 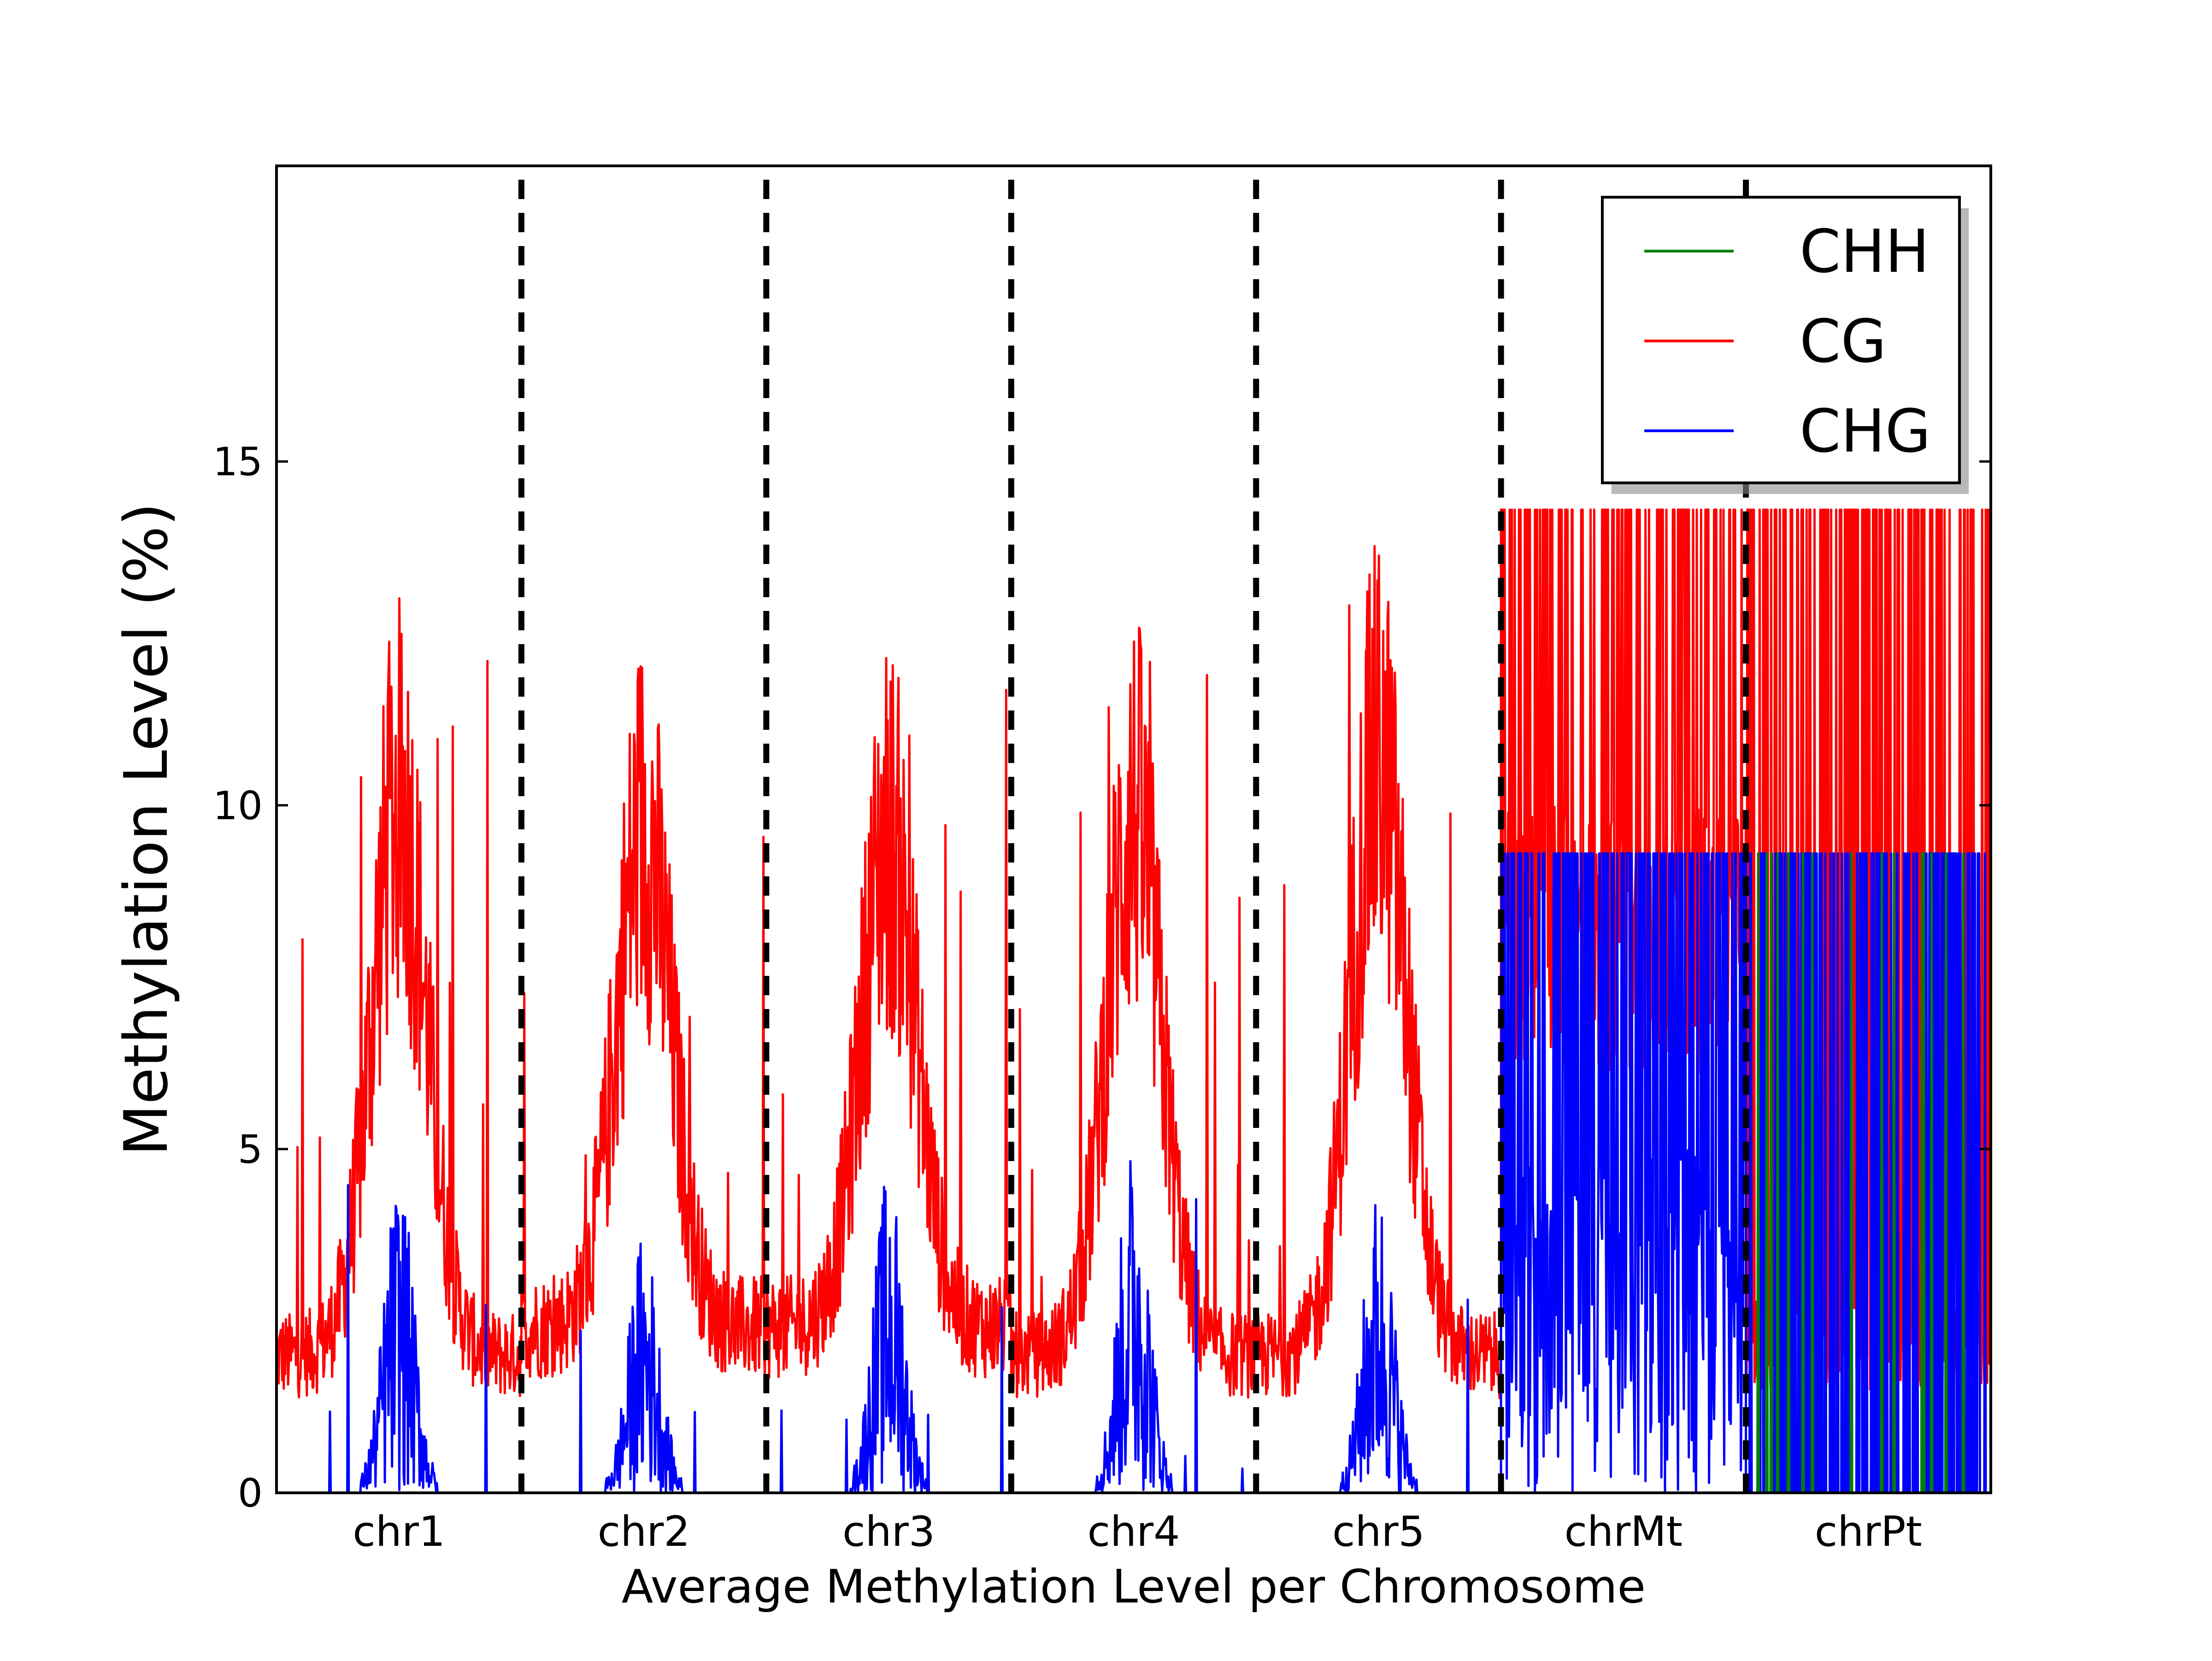 What do you see at coordinates (1843, 341) in the screenshot?
I see `legend-label-cg: CG` at bounding box center [1843, 341].